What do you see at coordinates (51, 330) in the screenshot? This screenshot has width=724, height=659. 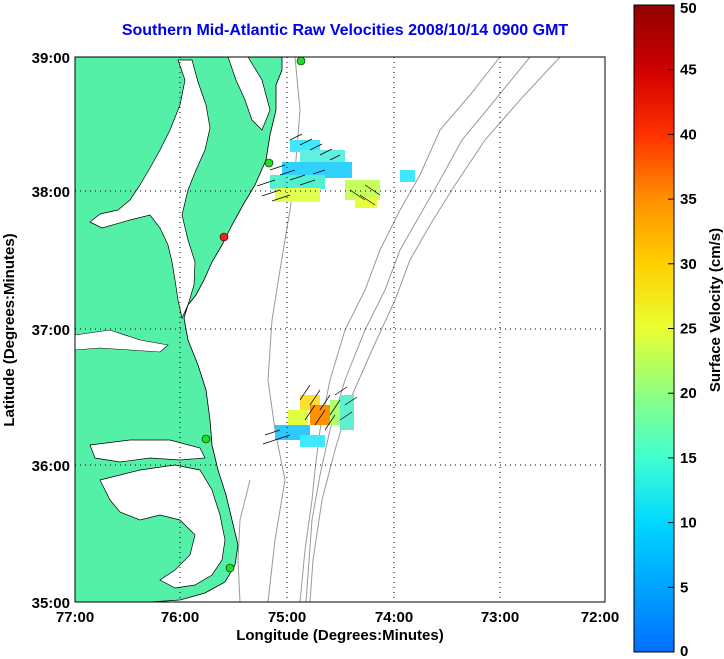 I see `y-tick-label: 37:00` at bounding box center [51, 330].